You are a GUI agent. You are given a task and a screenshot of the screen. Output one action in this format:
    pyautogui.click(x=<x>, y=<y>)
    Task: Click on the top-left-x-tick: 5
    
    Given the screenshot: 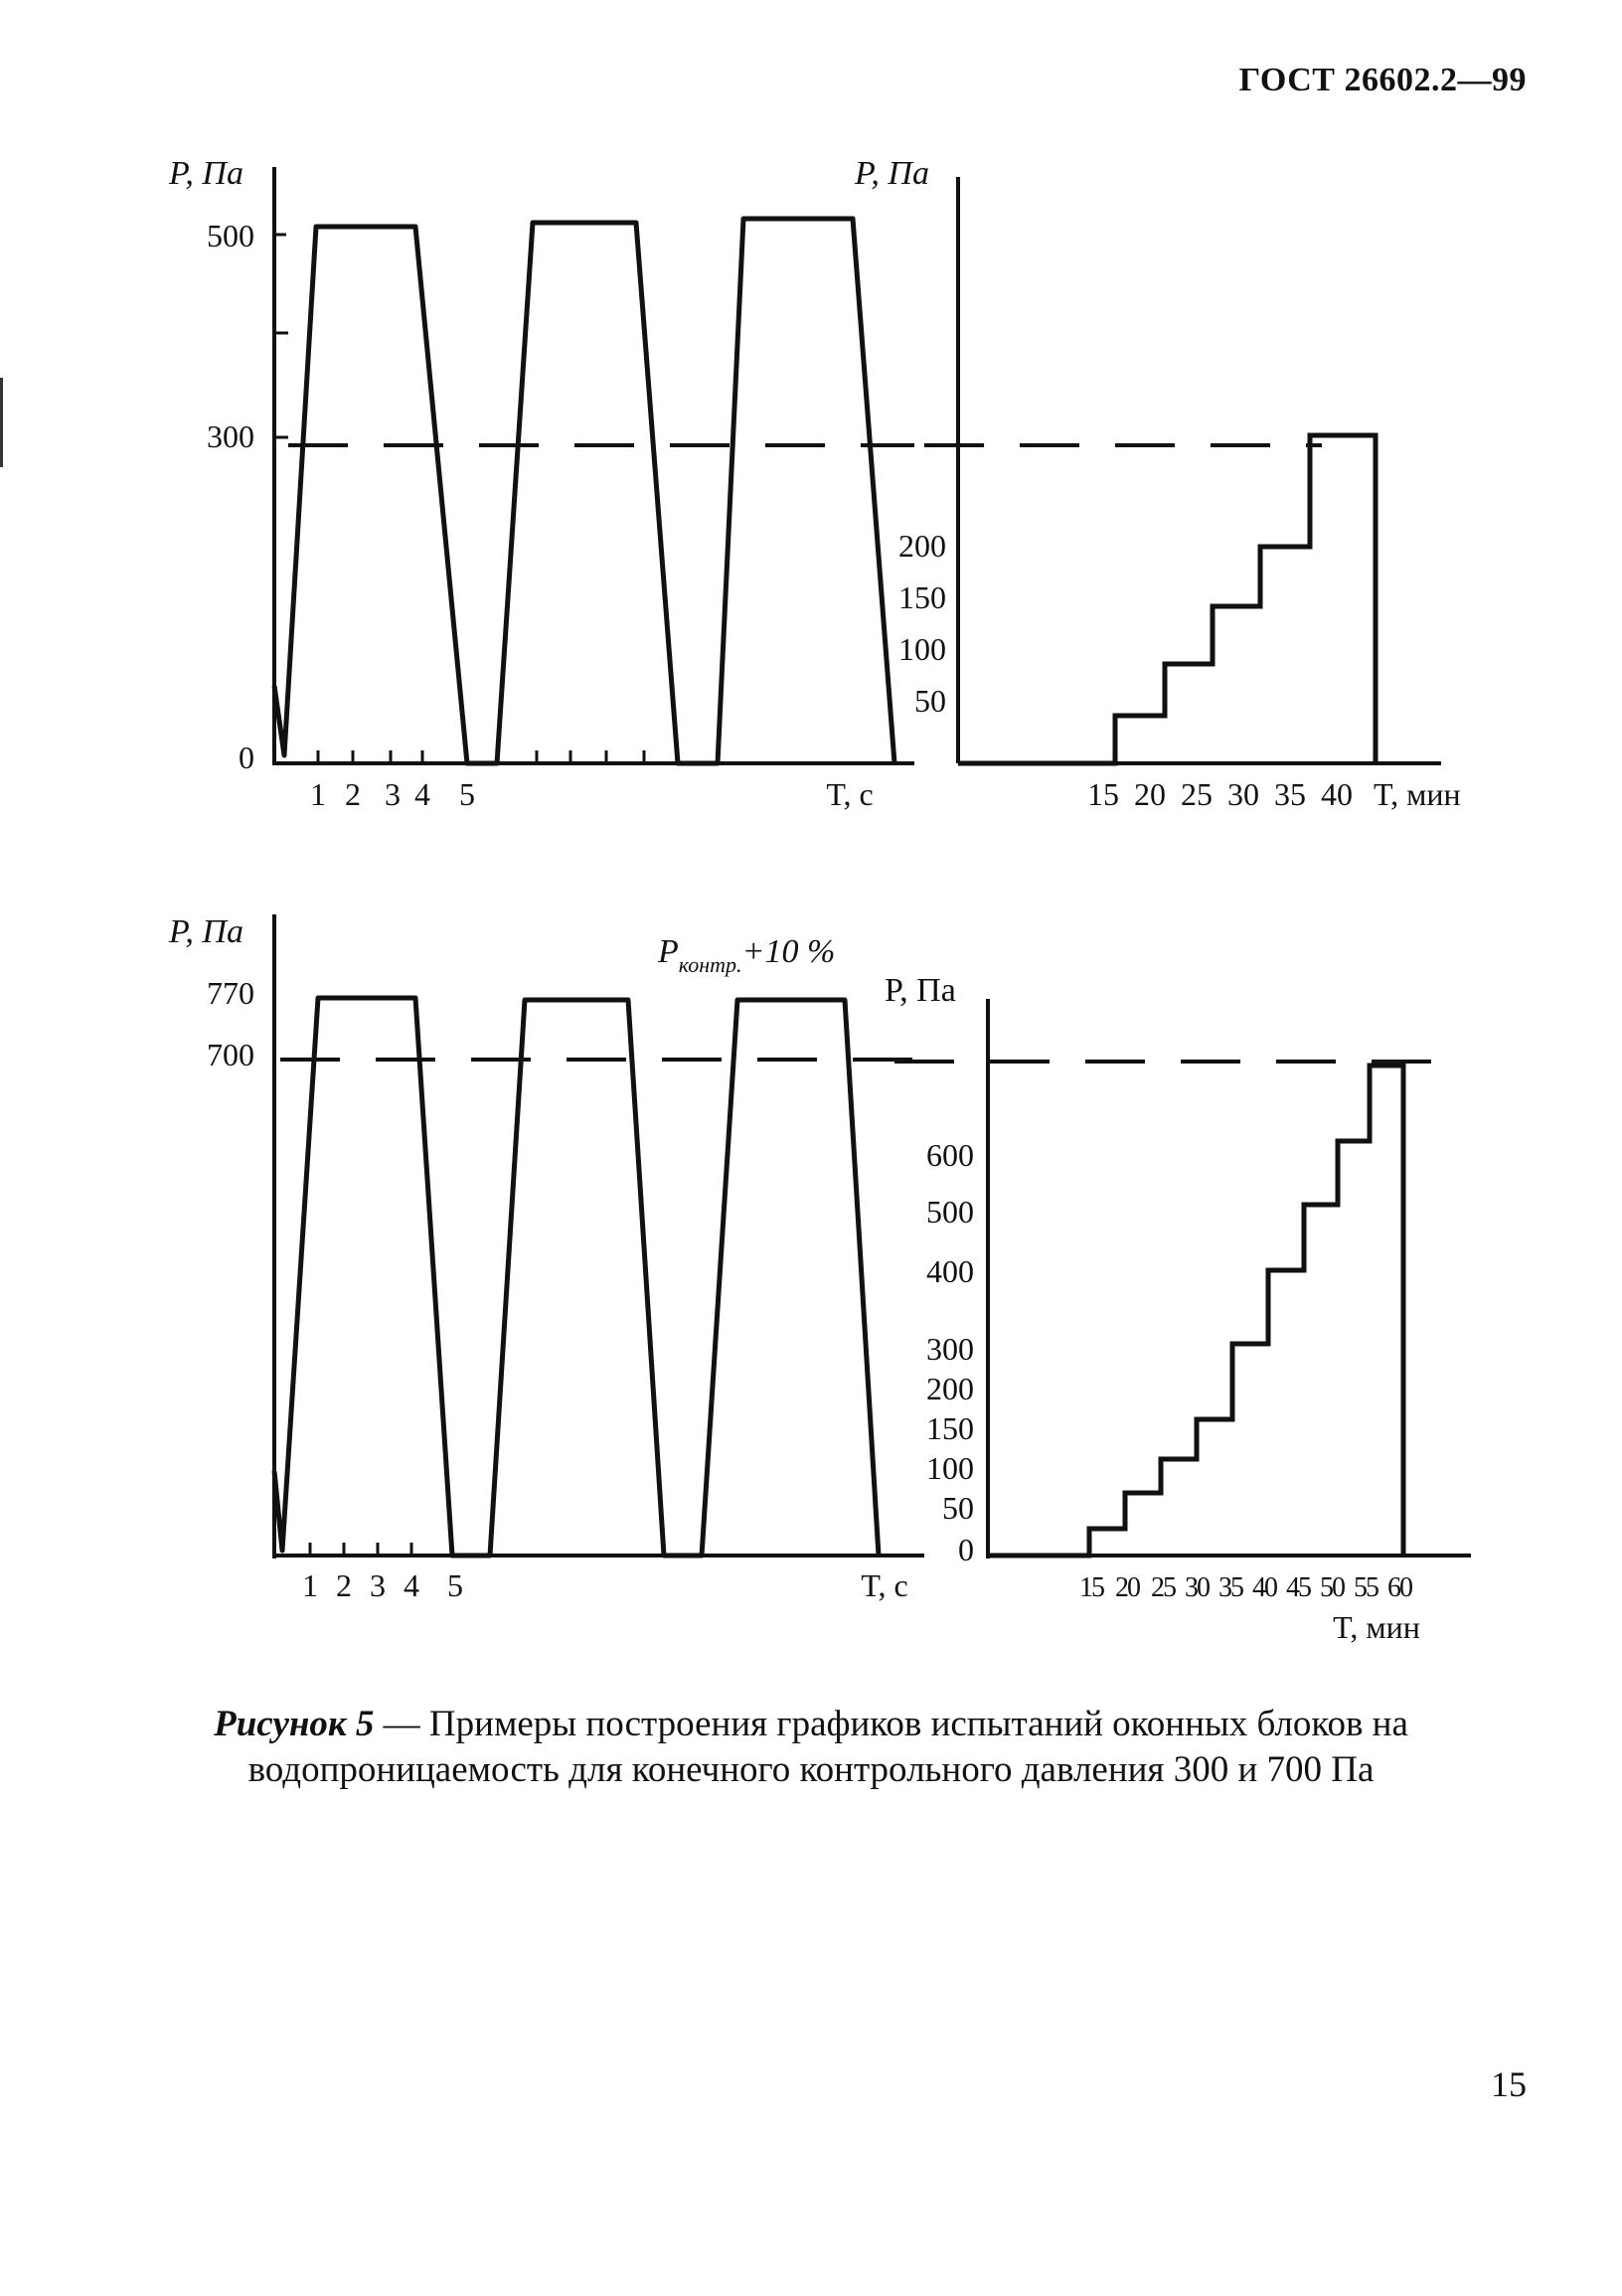 What is the action you would take?
    pyautogui.click(x=467, y=794)
    